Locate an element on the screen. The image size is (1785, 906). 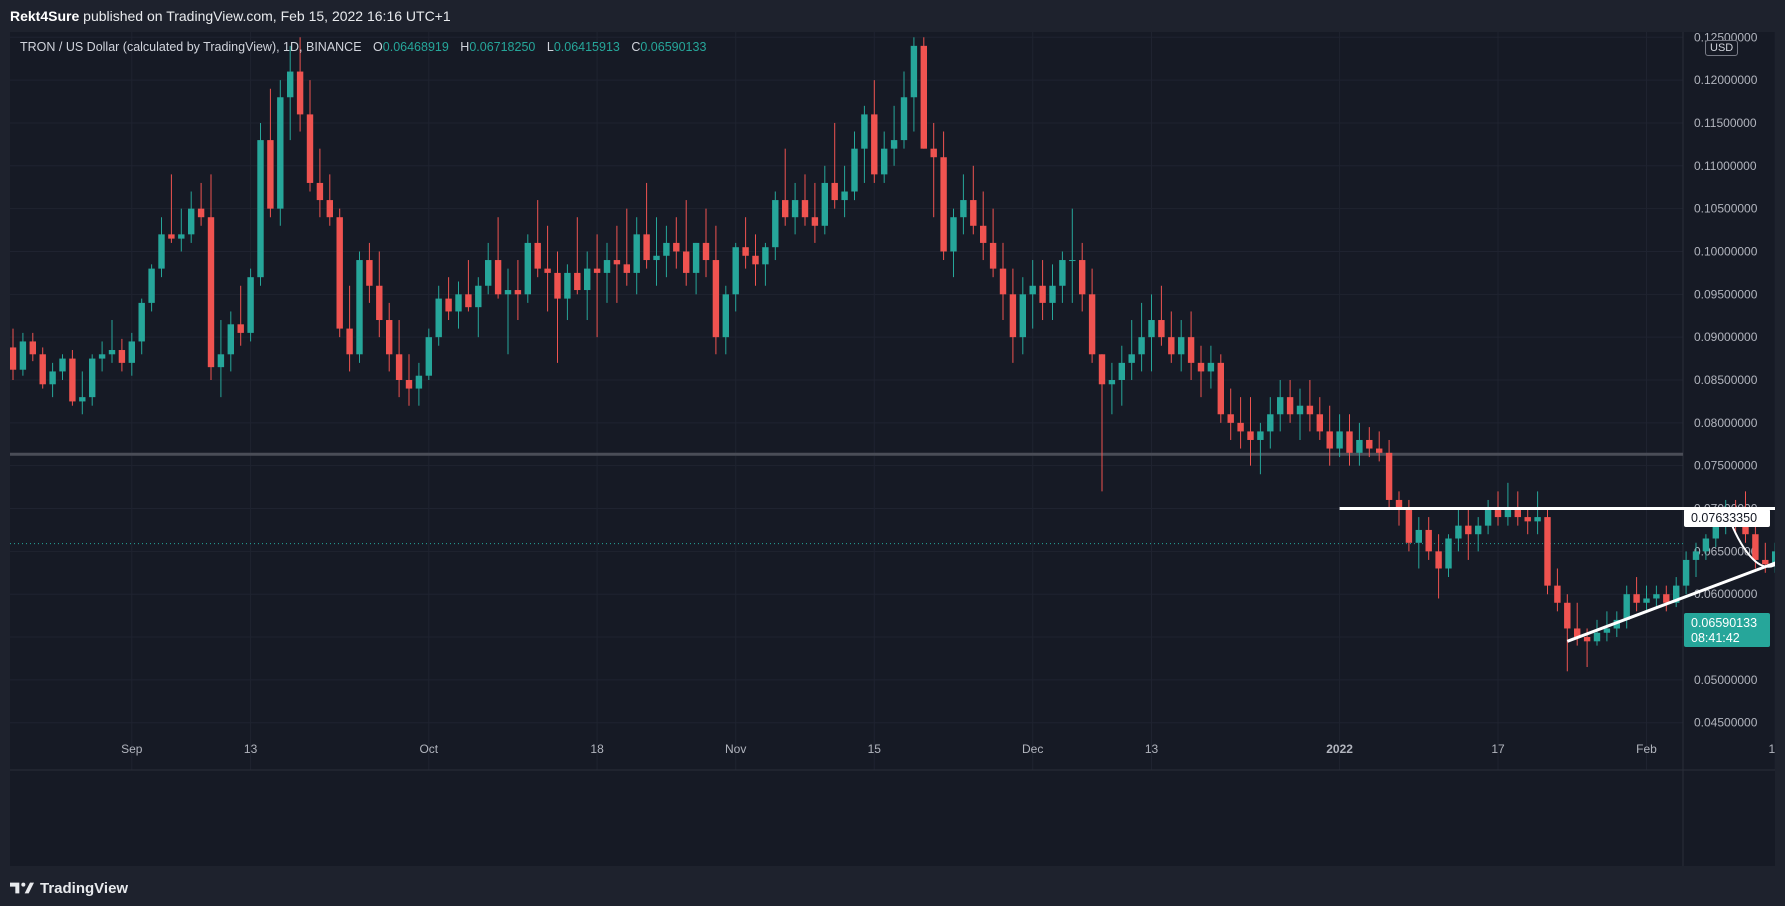
tradingview-logo-icon is located at coordinates (22, 888).